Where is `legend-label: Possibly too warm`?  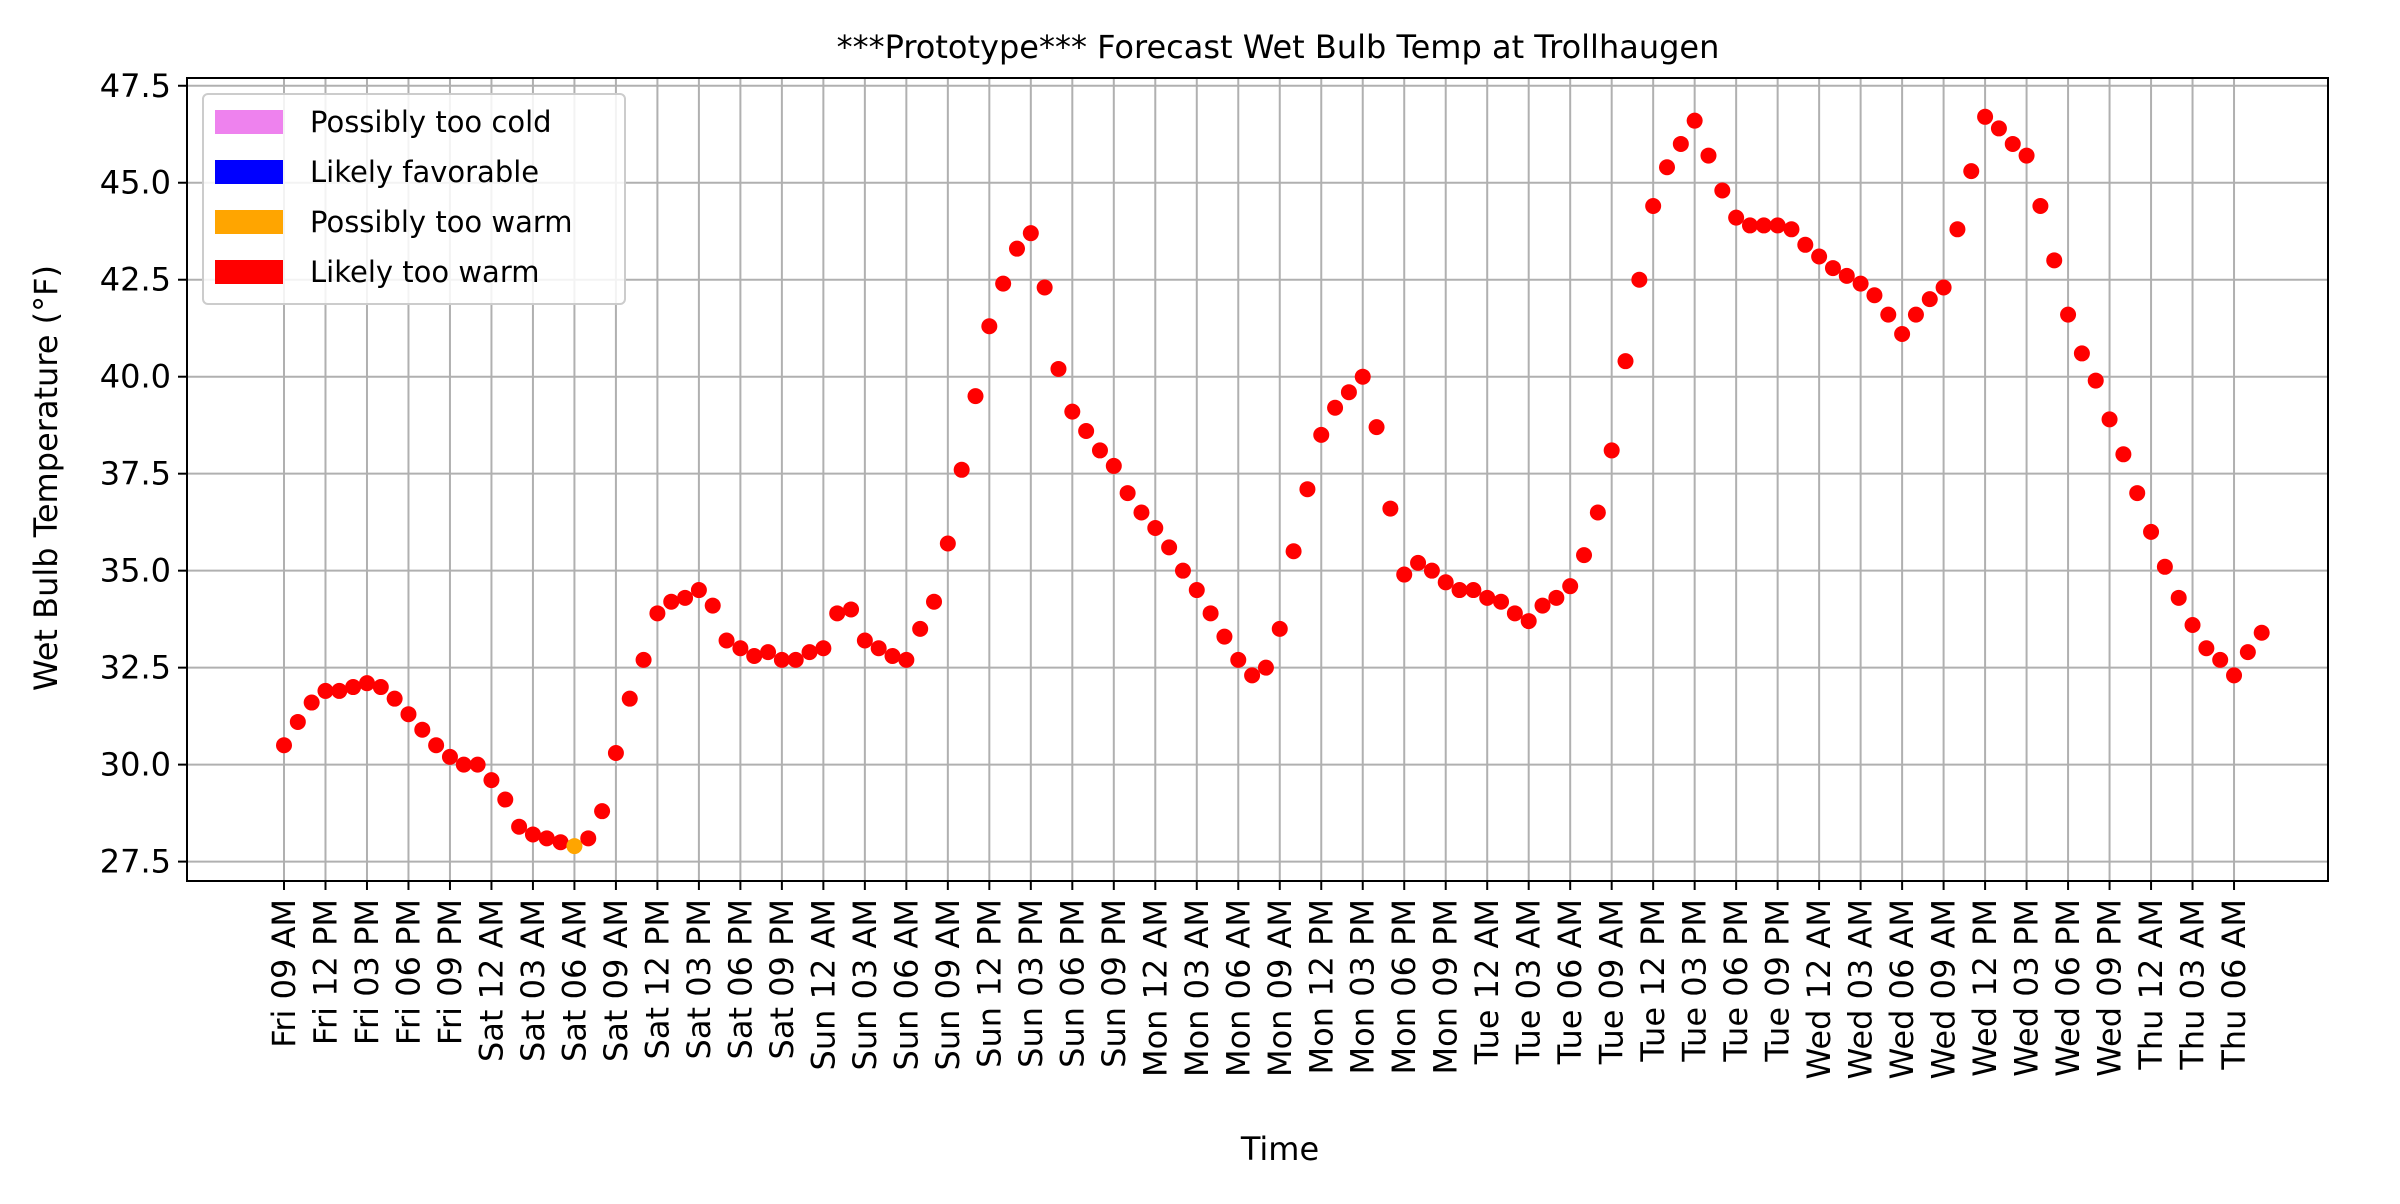 legend-label: Possibly too warm is located at coordinates (441, 222).